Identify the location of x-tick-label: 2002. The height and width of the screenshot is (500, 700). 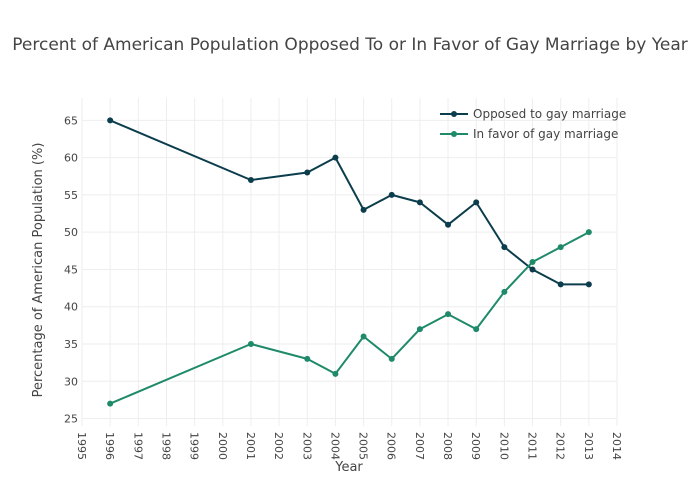
(278, 446).